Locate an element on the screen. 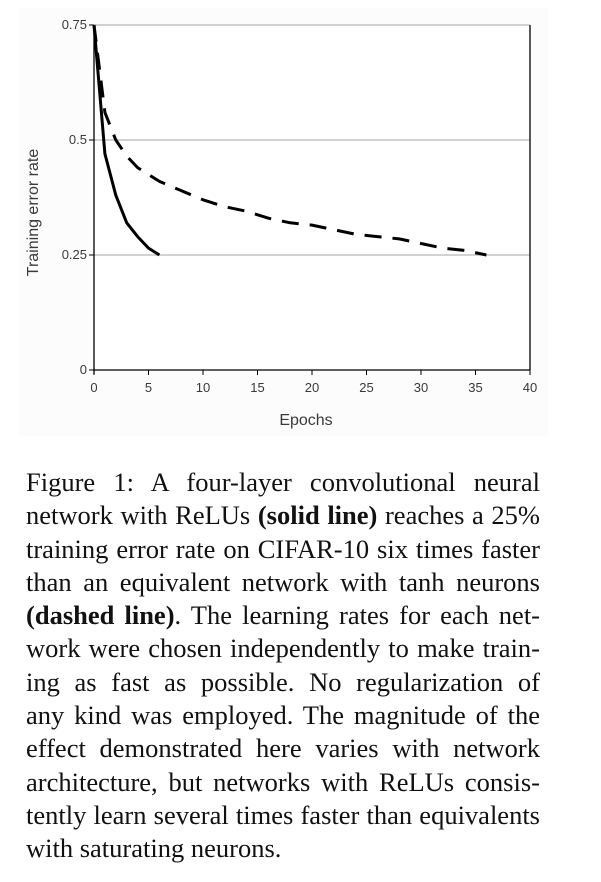  x-tick-label: 5 is located at coordinates (148, 387).